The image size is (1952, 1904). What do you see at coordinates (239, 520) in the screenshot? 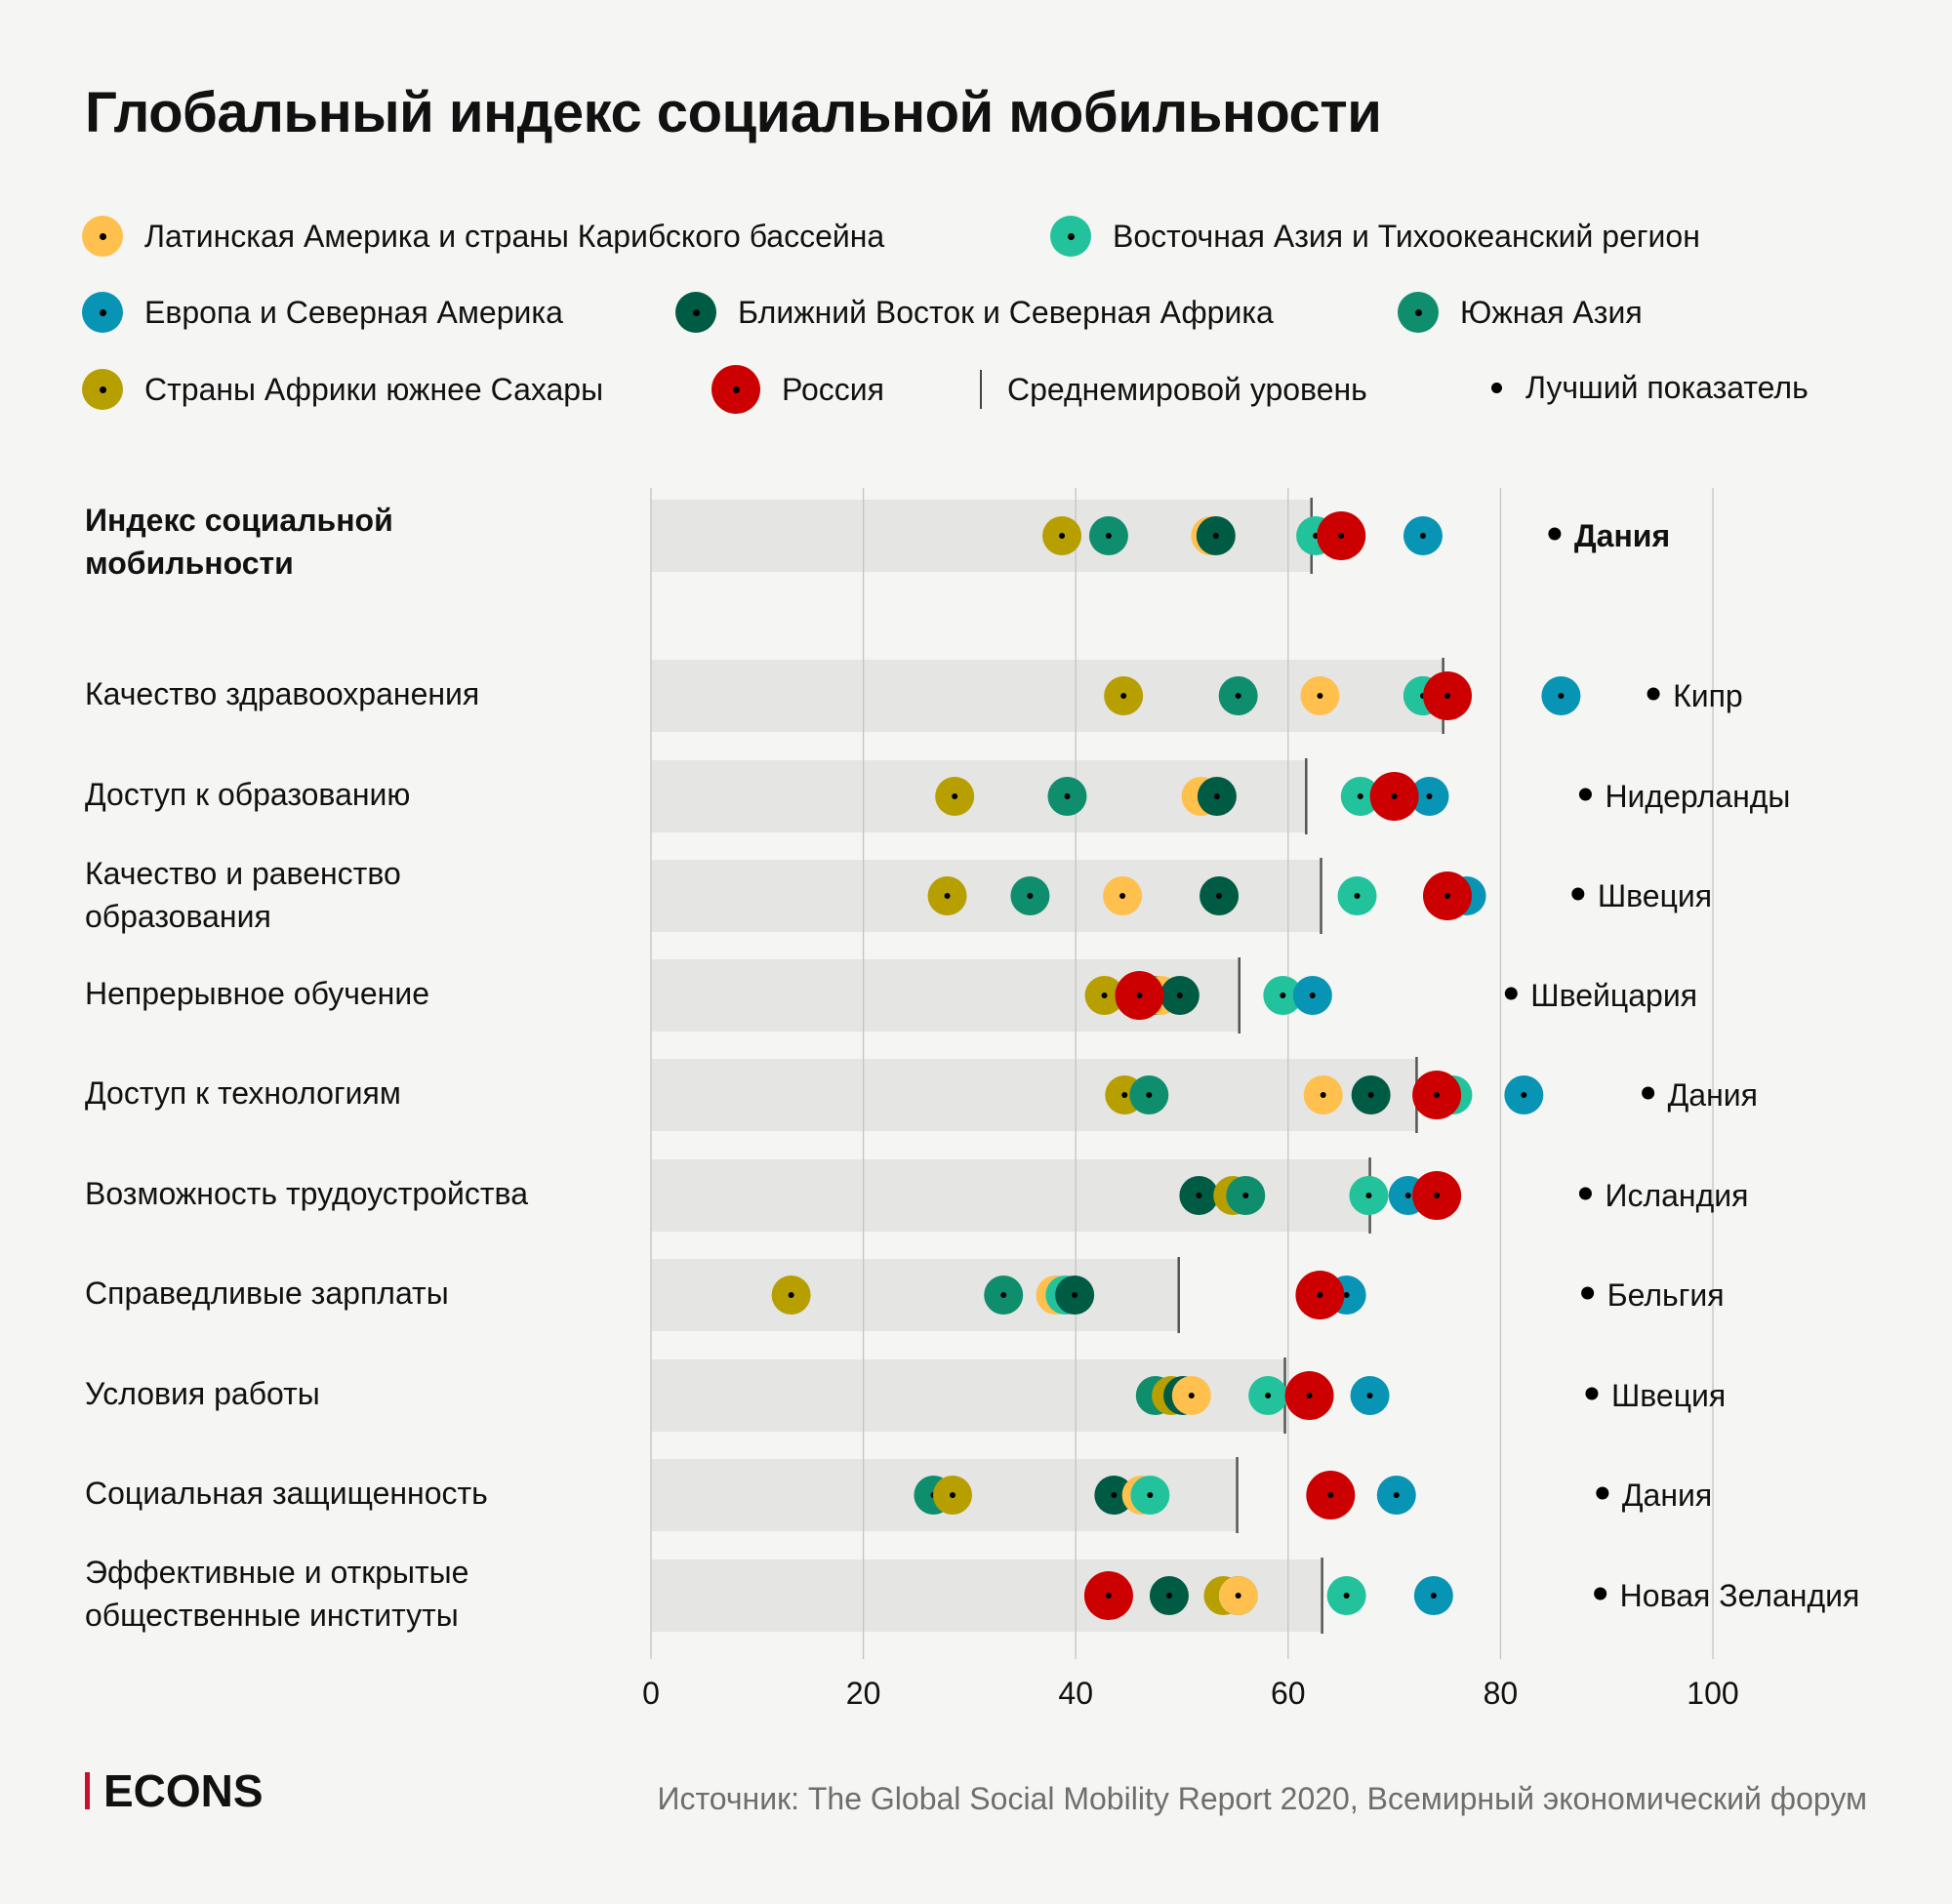
I see `row-label-line: Индекс социальной` at bounding box center [239, 520].